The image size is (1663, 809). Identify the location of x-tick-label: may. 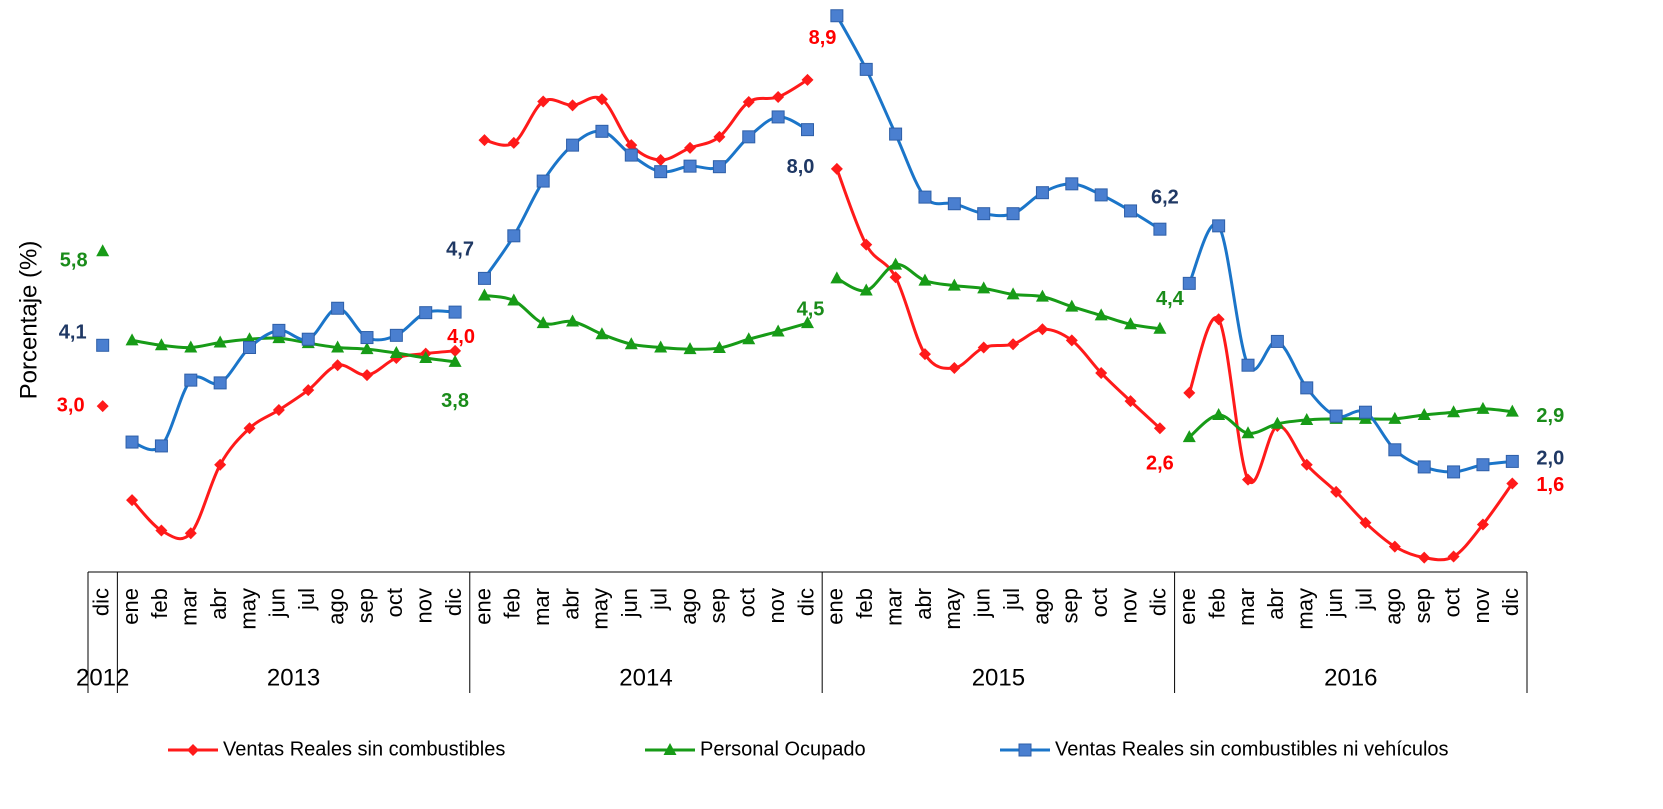
(600, 609).